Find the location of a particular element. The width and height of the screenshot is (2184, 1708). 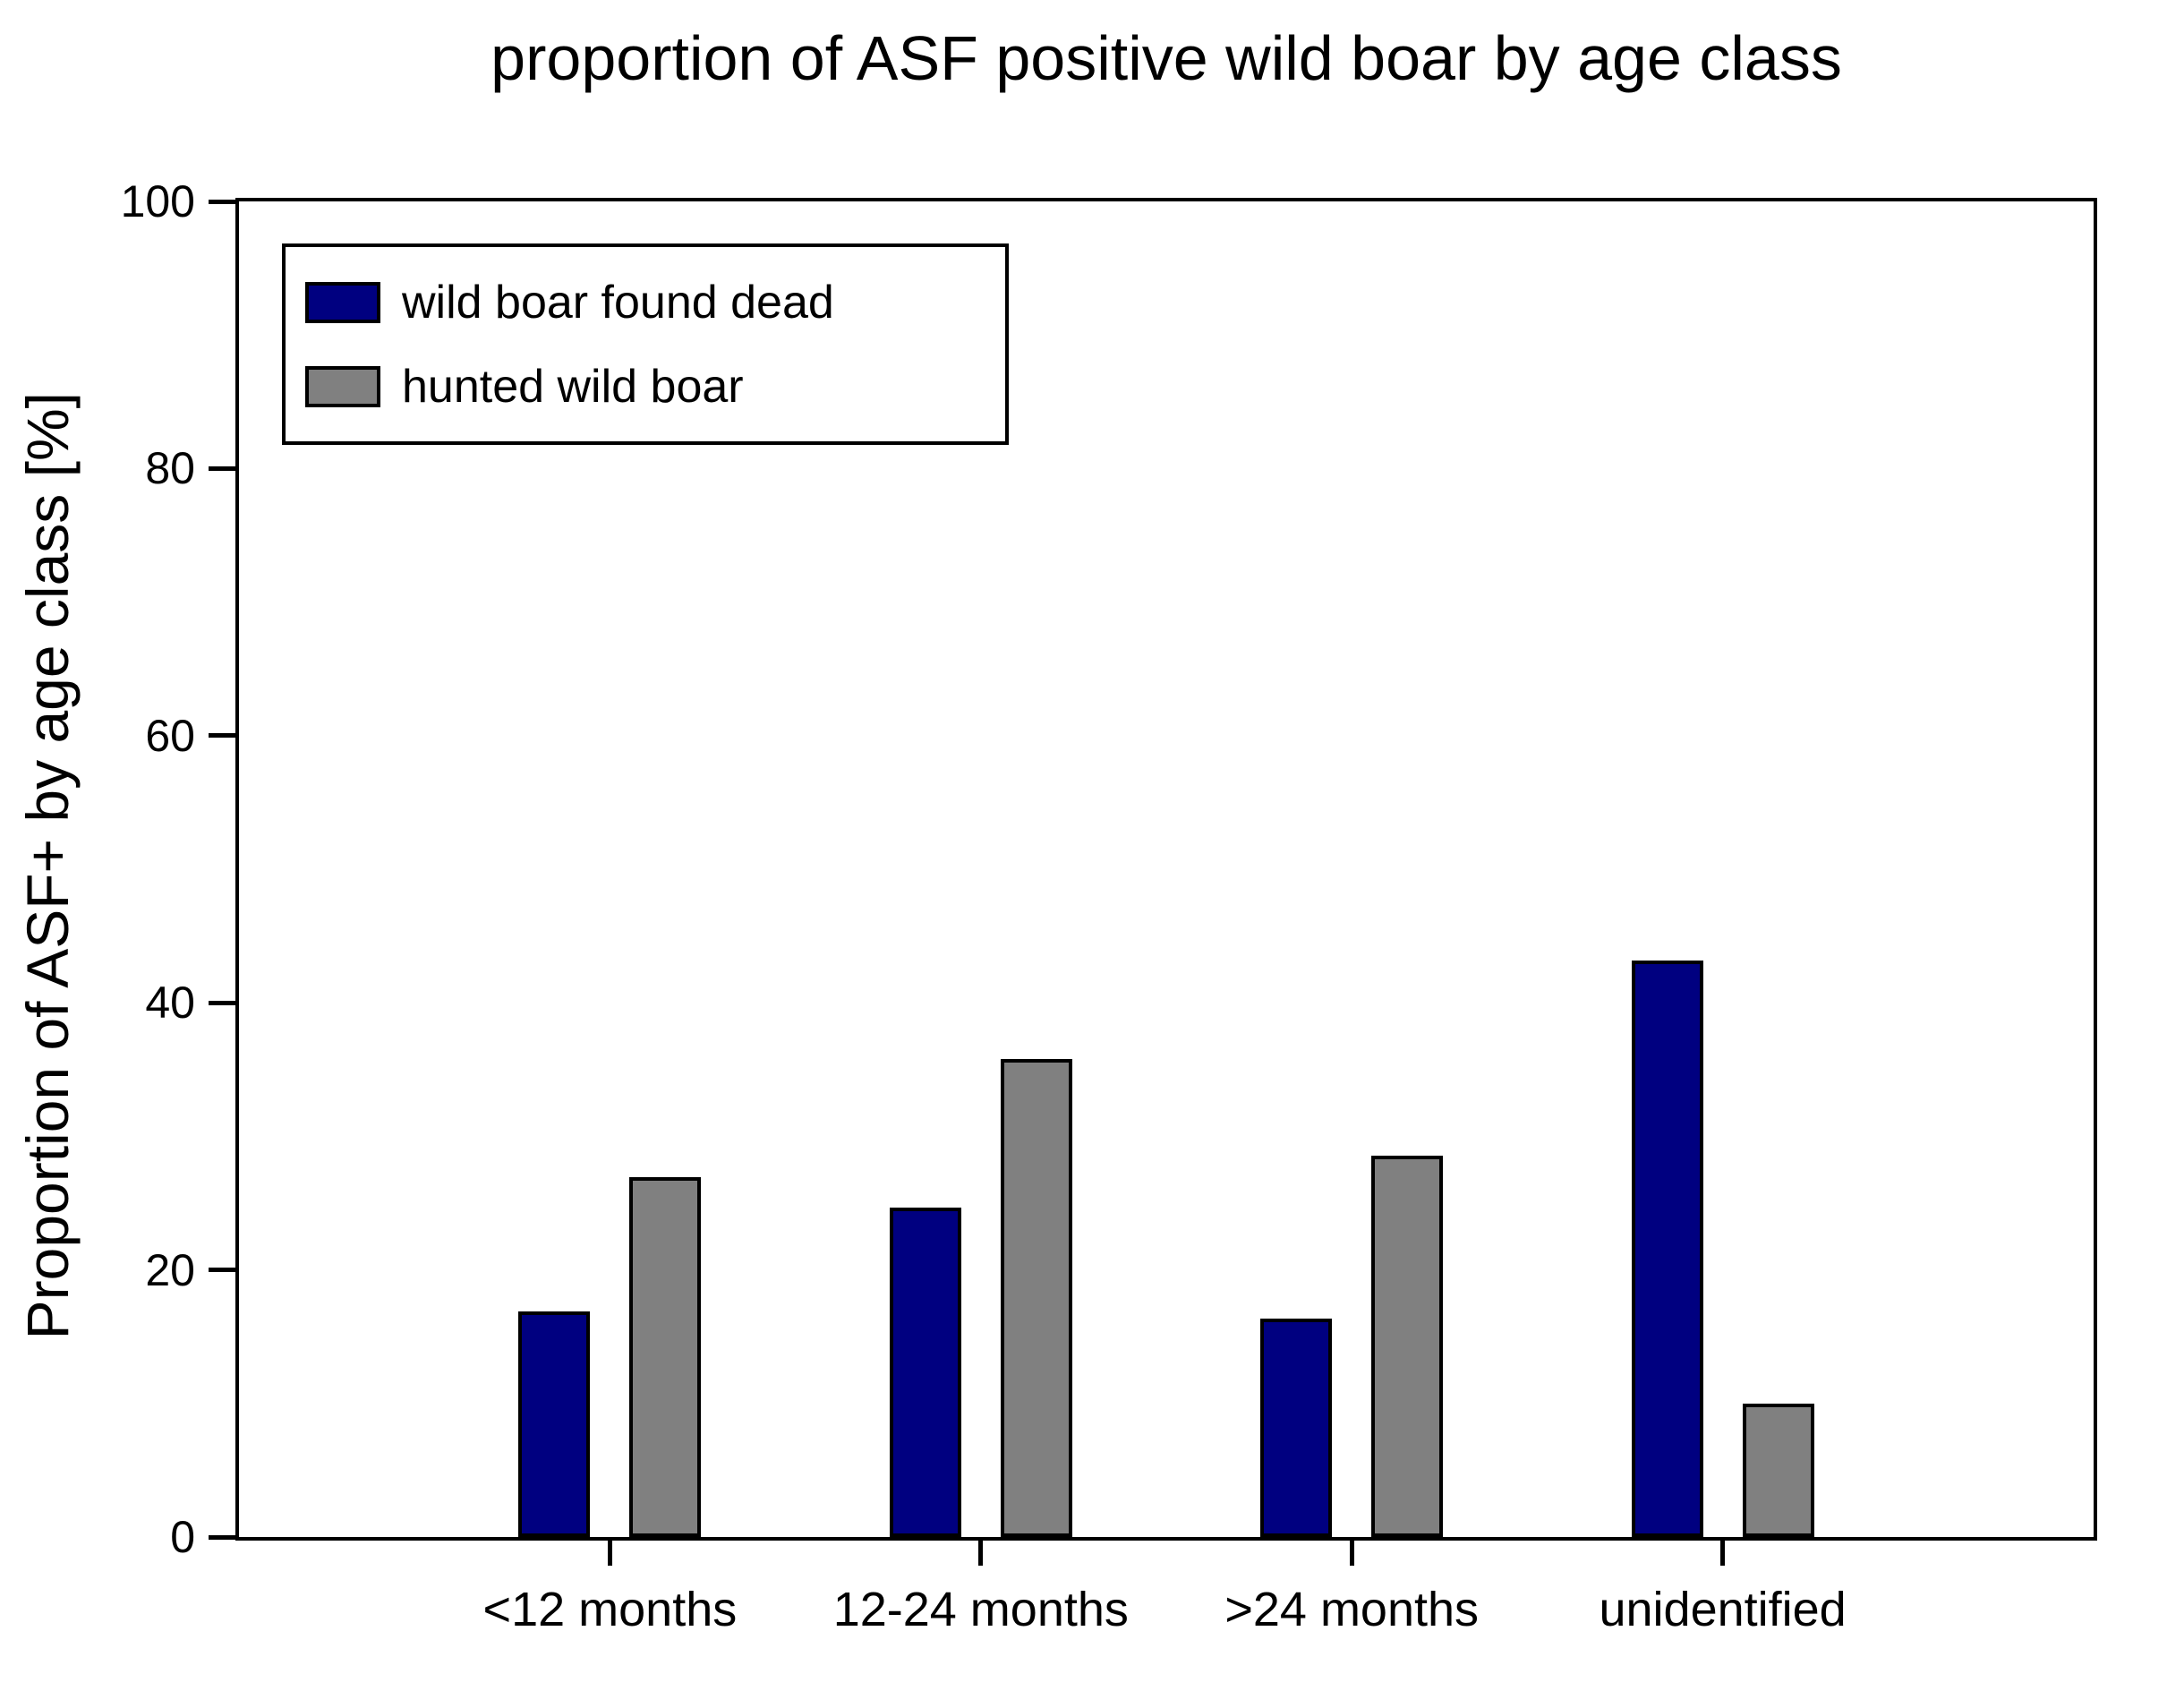

y-axis-label: Proportion of ASF+ by age class [%] is located at coordinates (47, 865).